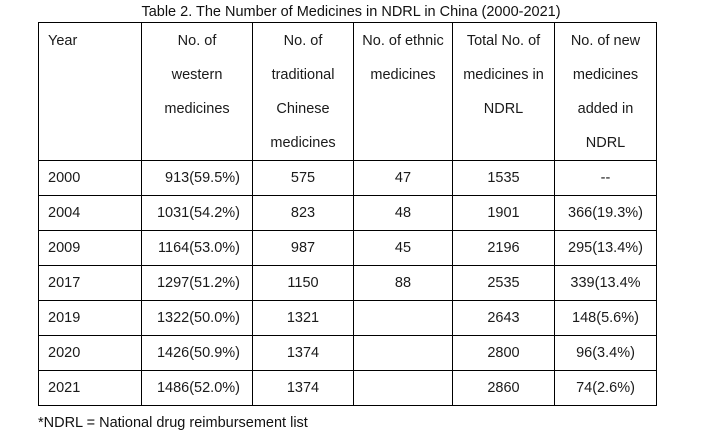 This screenshot has height=439, width=702. I want to click on table-row: 2004 1031(54.2%) 823 48 1901 366(19.3%), so click(347, 213).